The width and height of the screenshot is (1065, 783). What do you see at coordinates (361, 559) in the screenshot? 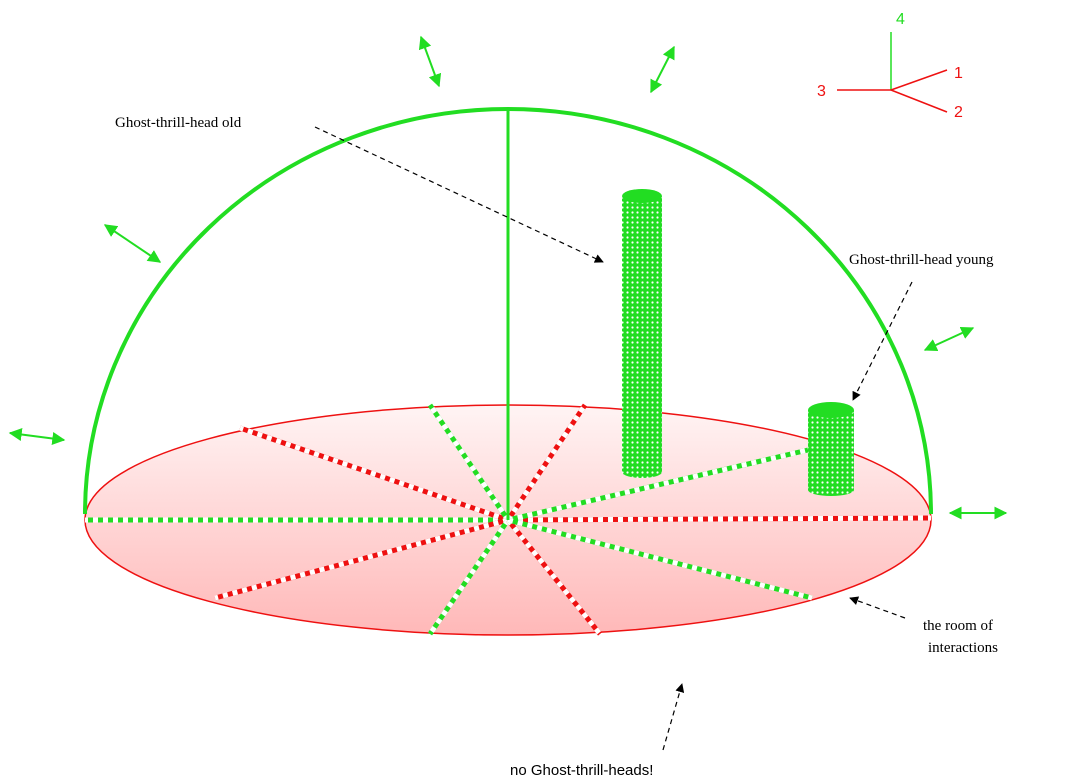
I see `spoke-lower-left` at bounding box center [361, 559].